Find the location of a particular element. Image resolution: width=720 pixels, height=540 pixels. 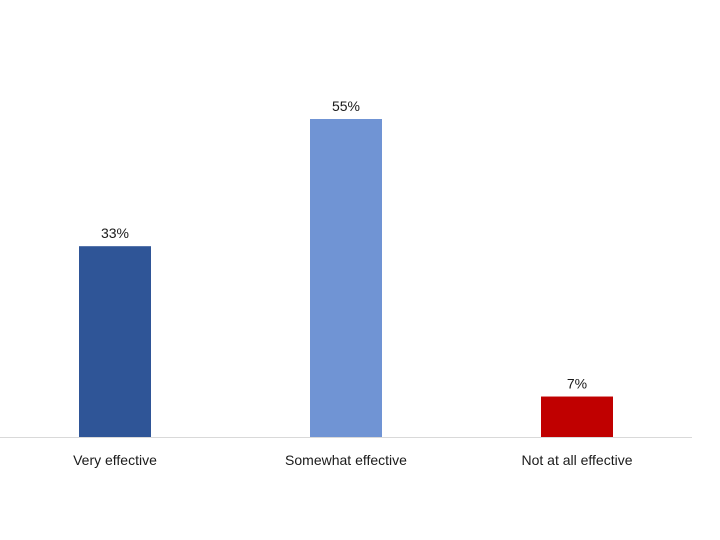

data-label: 33% is located at coordinates (115, 233).